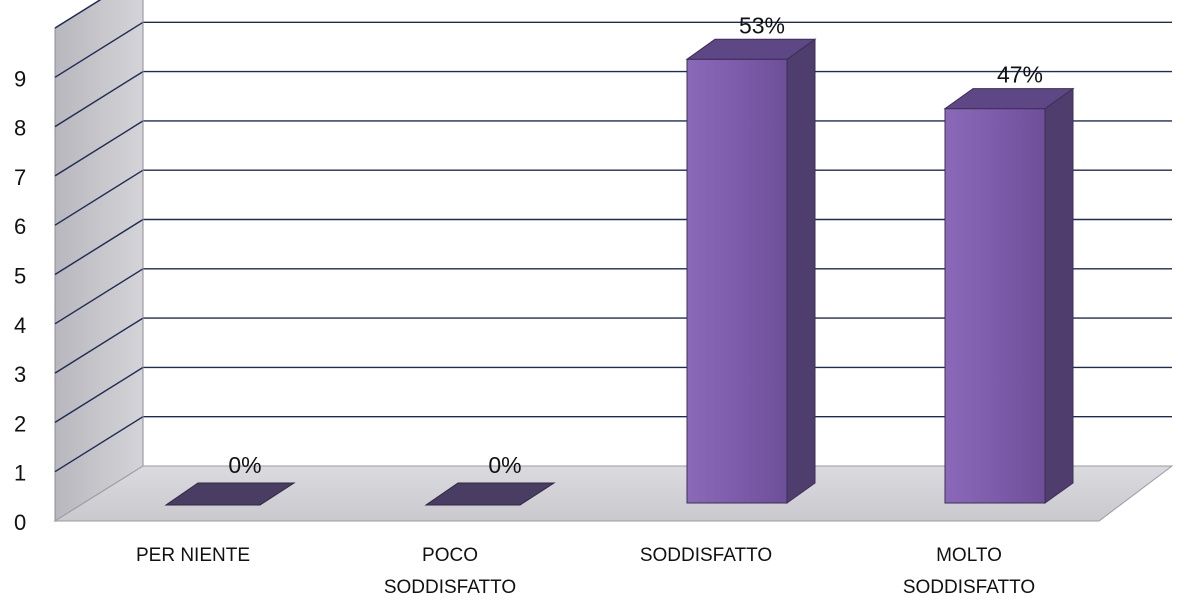  Describe the element at coordinates (20, 473) in the screenshot. I see `y-tick-label: 1` at that location.